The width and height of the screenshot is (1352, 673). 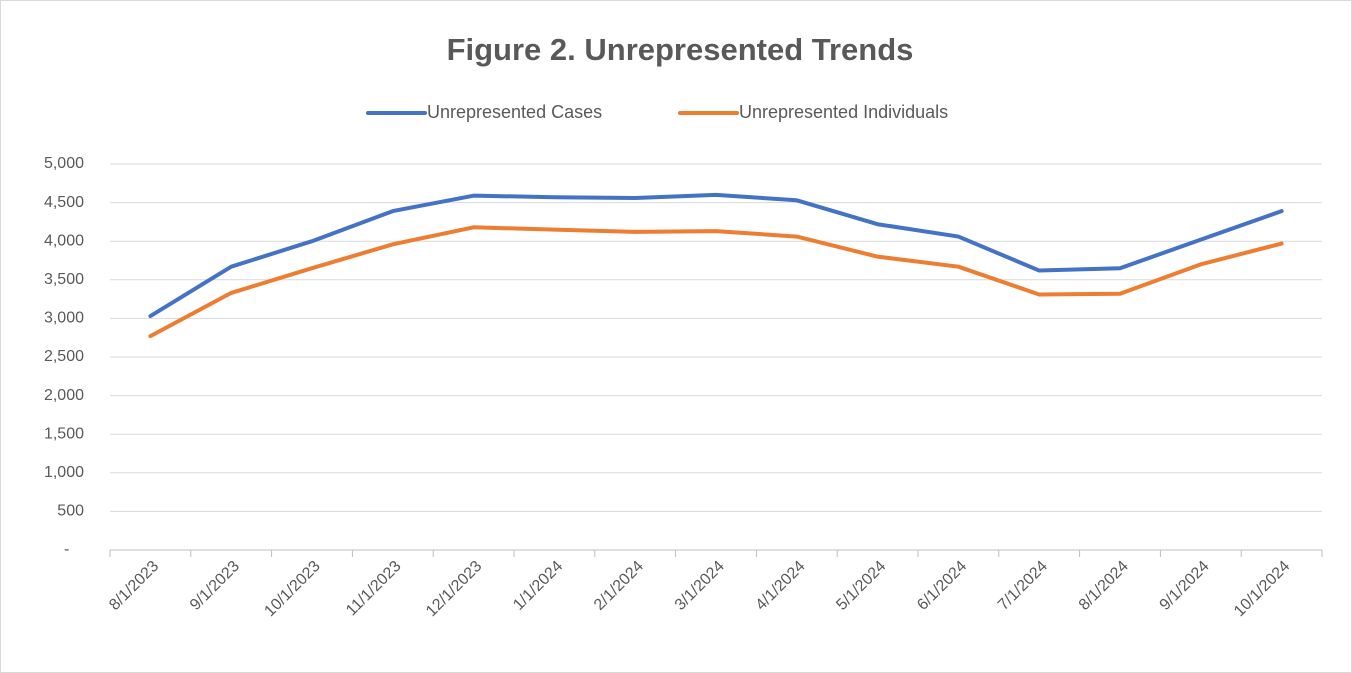 What do you see at coordinates (64, 202) in the screenshot?
I see `y-tick-label: 4,500` at bounding box center [64, 202].